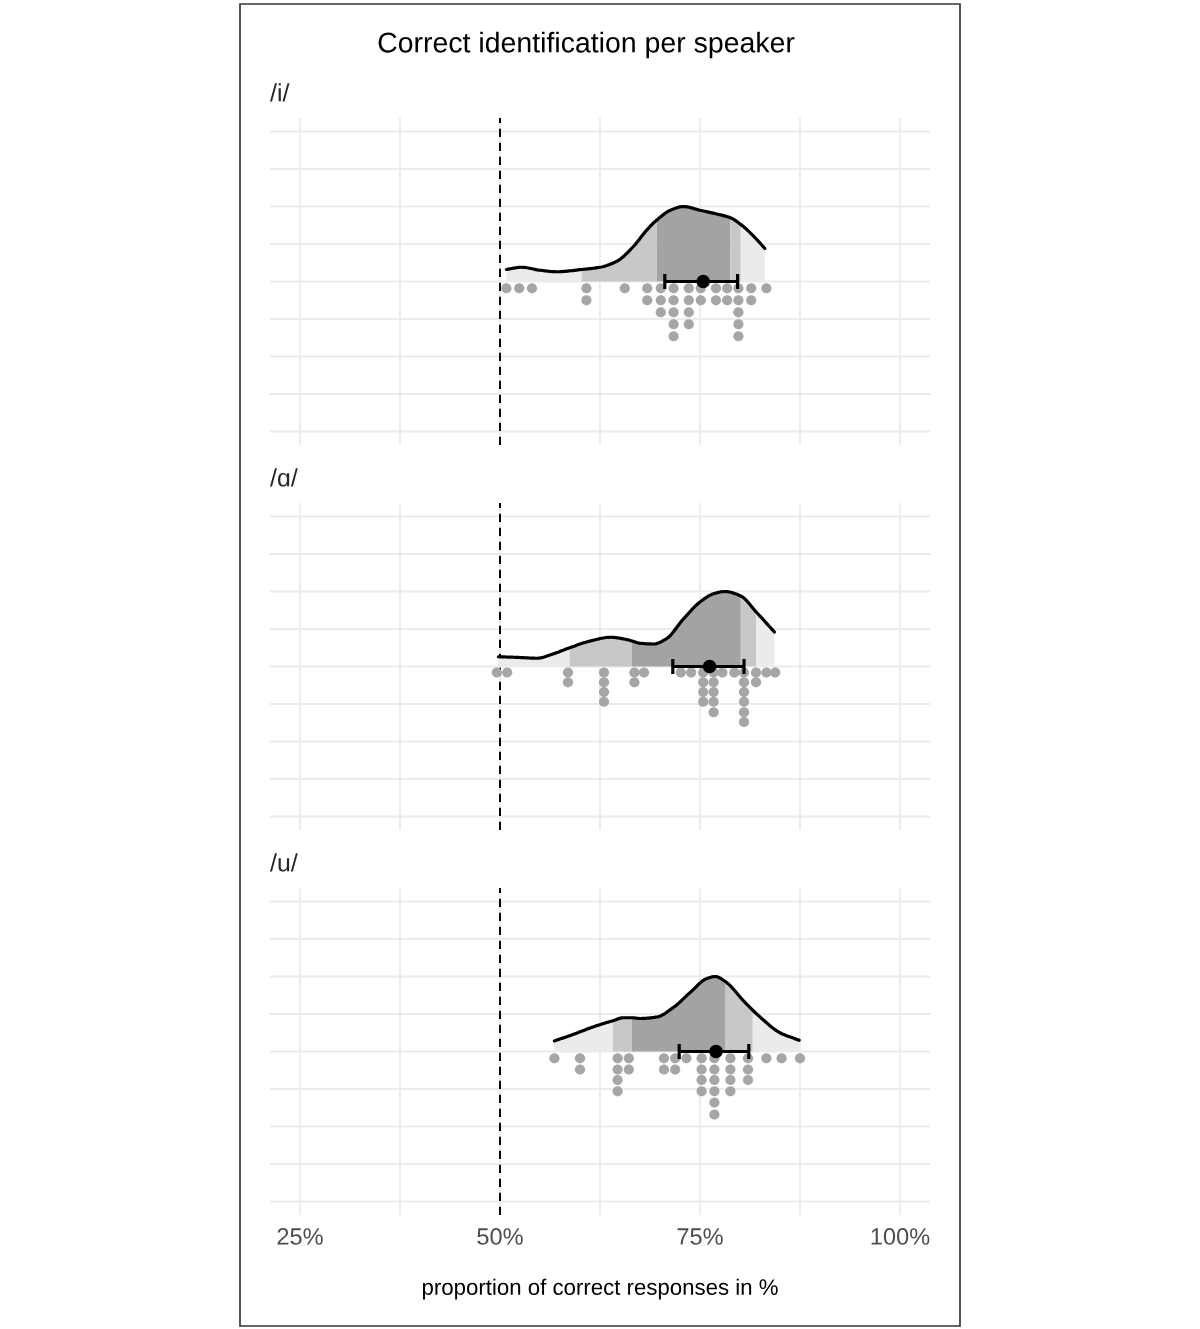 The image size is (1200, 1329). What do you see at coordinates (284, 862) in the screenshot?
I see `chart-subtitle: /u/` at bounding box center [284, 862].